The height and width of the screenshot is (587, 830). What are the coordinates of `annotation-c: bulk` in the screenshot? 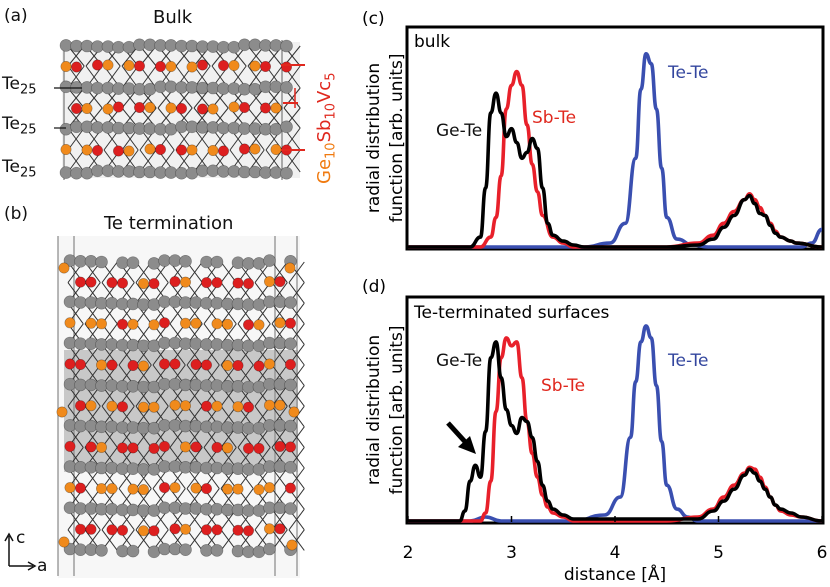 It's located at (432, 42).